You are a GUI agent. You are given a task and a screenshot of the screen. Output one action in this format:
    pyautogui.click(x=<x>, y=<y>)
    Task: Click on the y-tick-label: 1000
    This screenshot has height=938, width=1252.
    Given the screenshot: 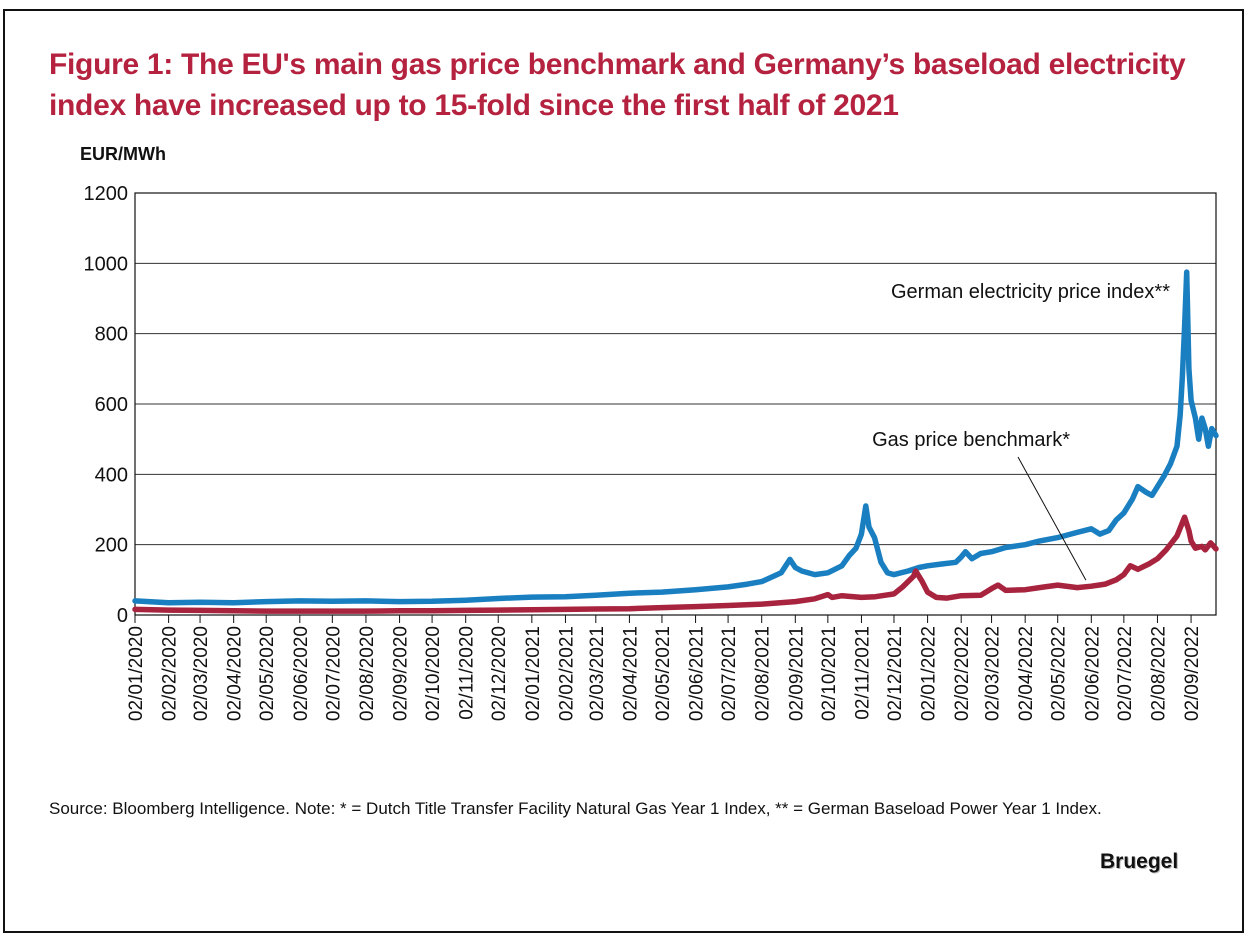 What is the action you would take?
    pyautogui.click(x=106, y=264)
    